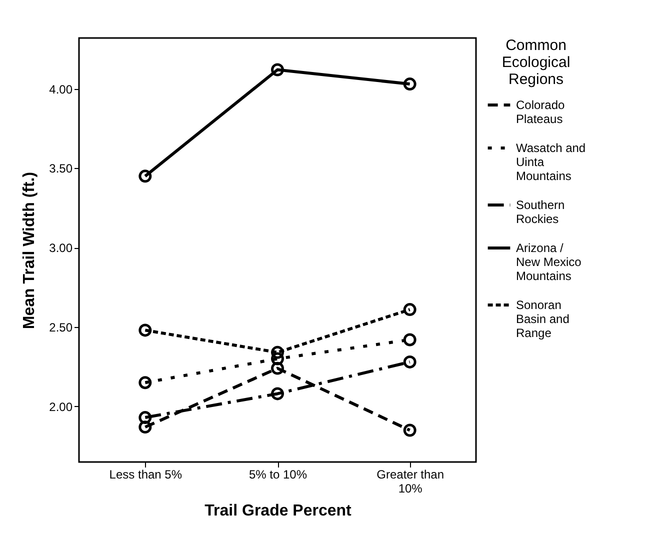 This screenshot has height=541, width=669. Describe the element at coordinates (61, 169) in the screenshot. I see `y-tick-label: 3.50` at that location.